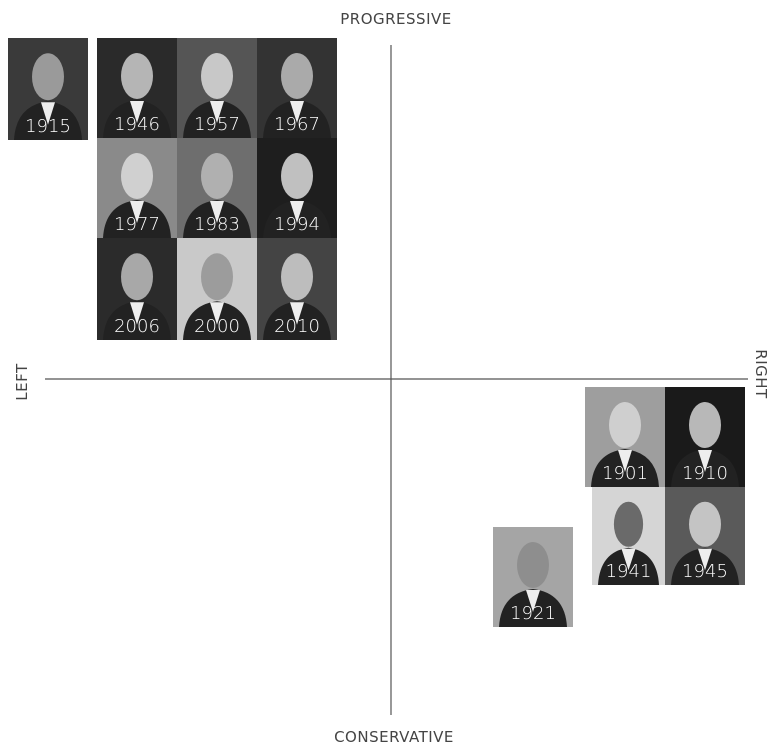  I want to click on portrait-tile: 1901, so click(625, 437).